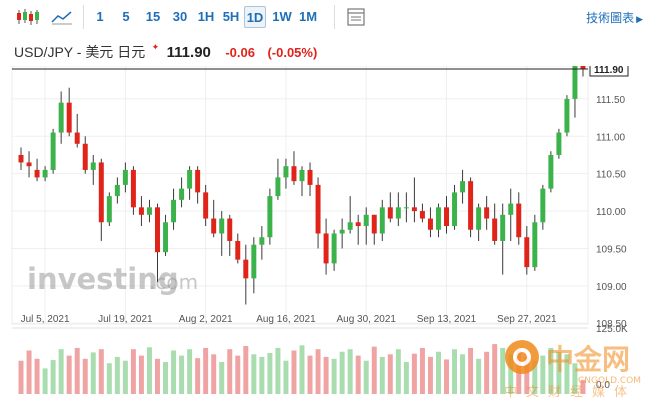 This screenshot has width=657, height=406. Describe the element at coordinates (328, 18) in the screenshot. I see `chart-toolbar: 1 5 15 30 1H 5H 1D 1W 1M 技術圖表 ▶` at that location.